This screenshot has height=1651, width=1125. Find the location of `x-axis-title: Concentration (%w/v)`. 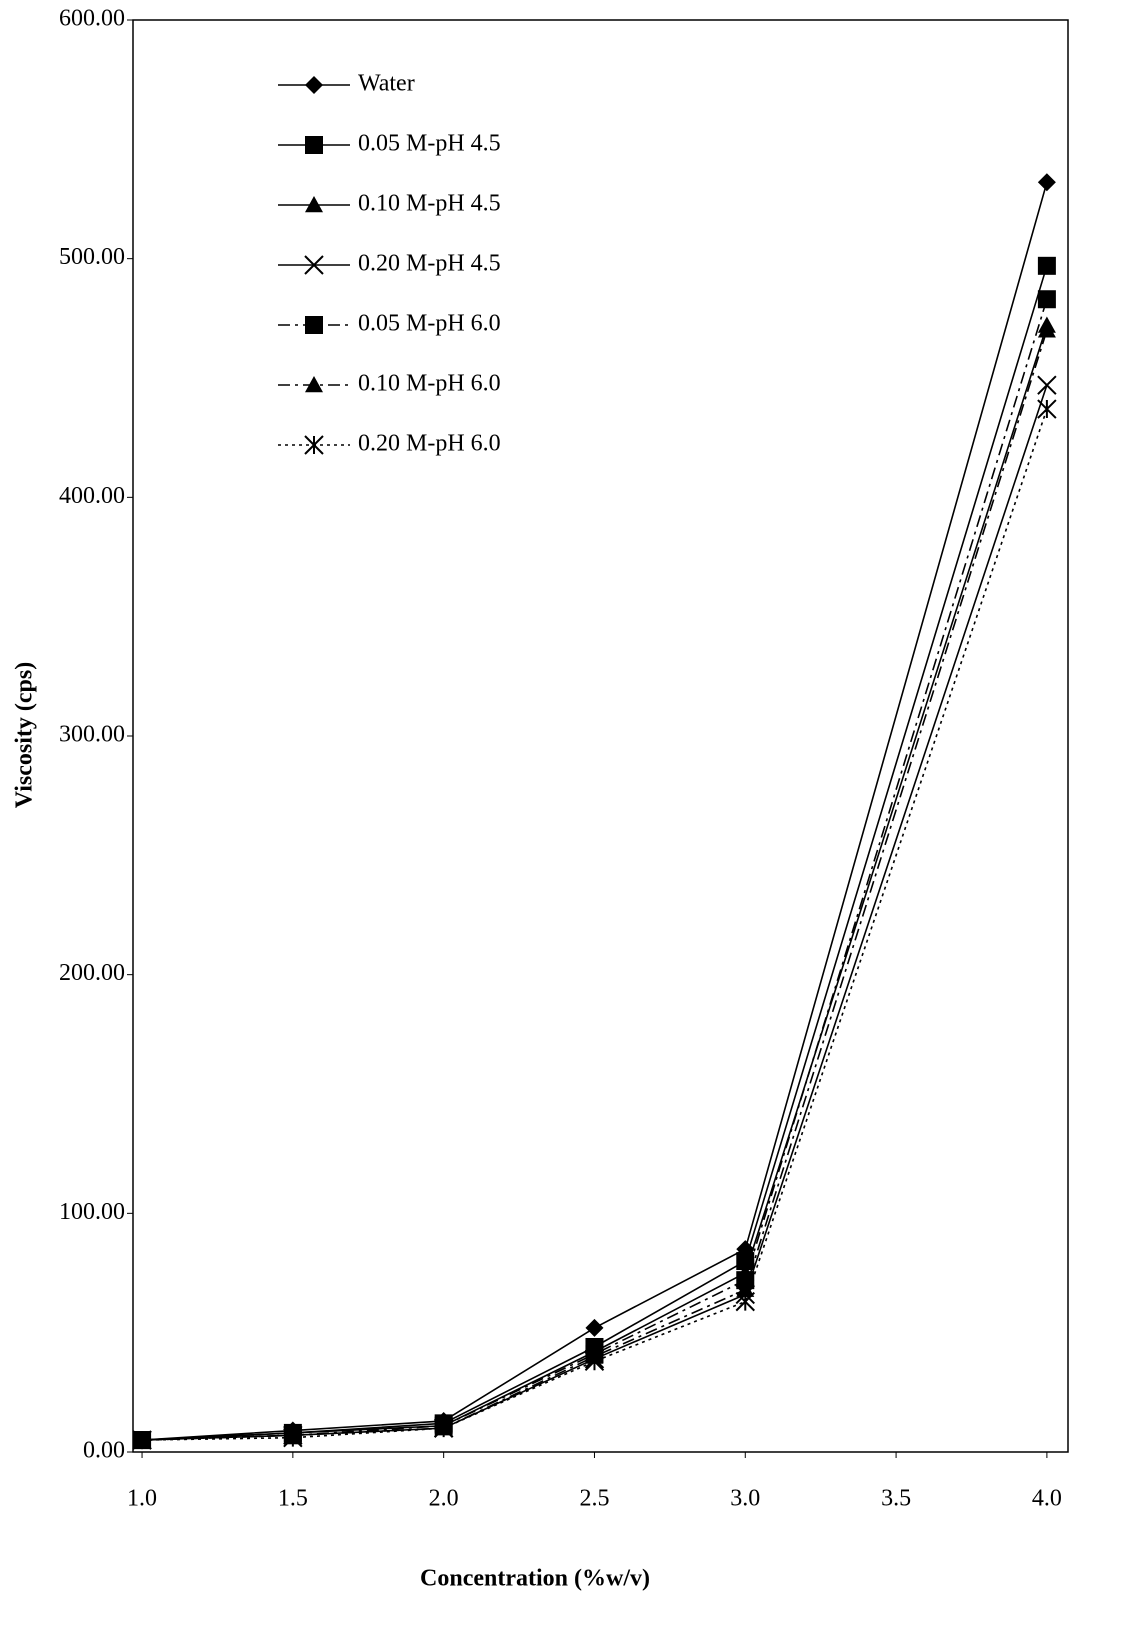

x-axis-title: Concentration (%w/v) is located at coordinates (535, 1579).